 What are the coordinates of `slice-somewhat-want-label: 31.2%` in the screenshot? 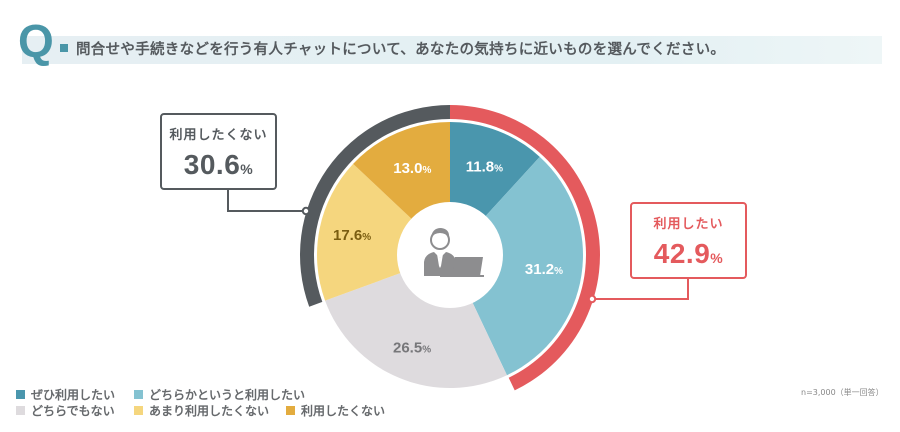 It's located at (544, 269).